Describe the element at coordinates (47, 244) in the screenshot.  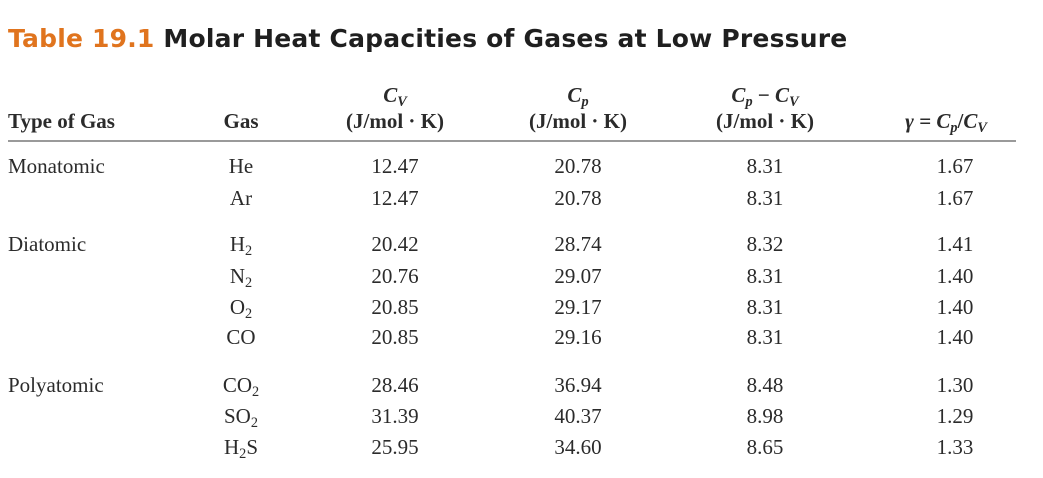
I see `type-diatomic: Diatomic` at that location.